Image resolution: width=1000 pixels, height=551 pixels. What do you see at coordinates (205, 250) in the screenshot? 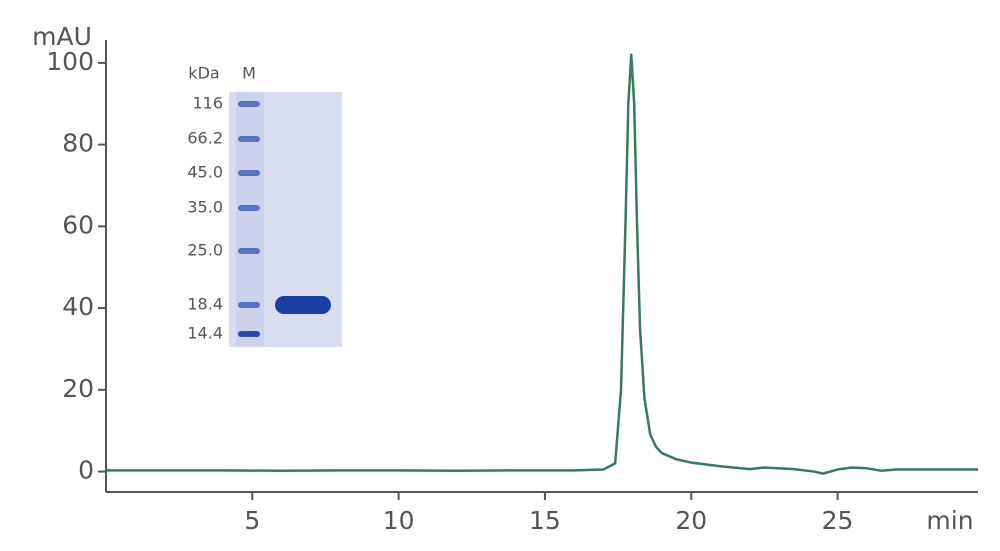
I see `marker-label: 25.0` at bounding box center [205, 250].